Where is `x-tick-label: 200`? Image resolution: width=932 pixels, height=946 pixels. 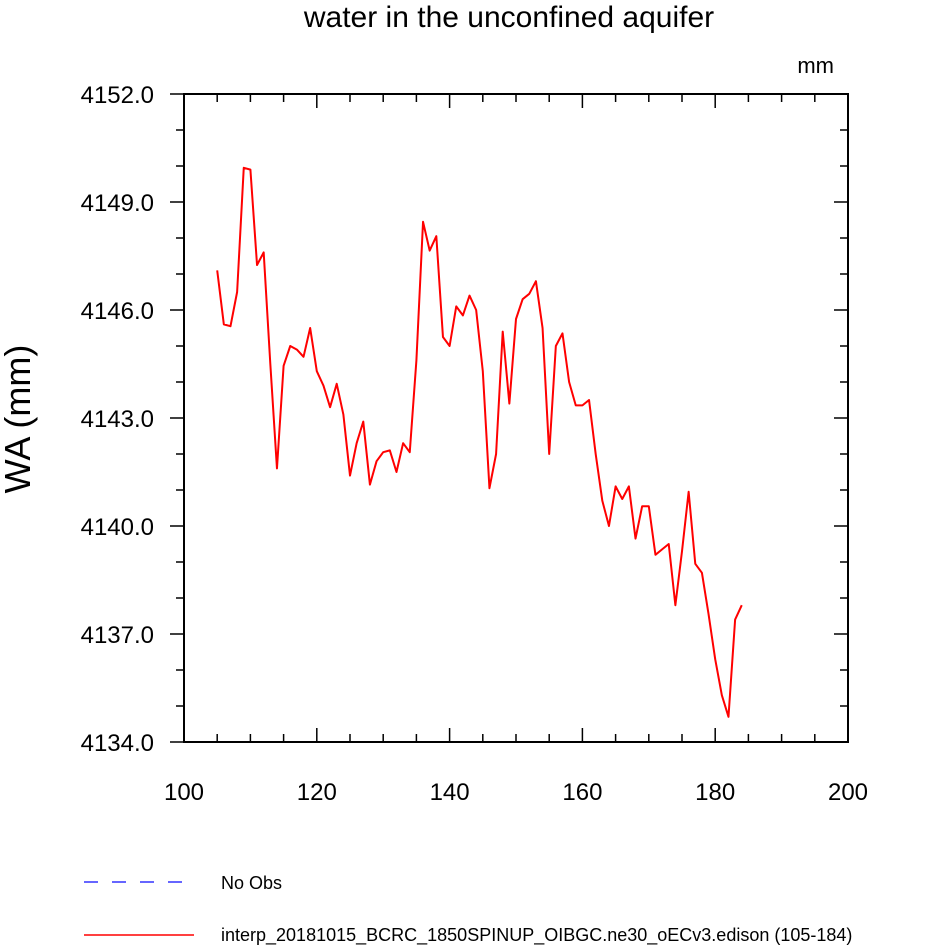 x-tick-label: 200 is located at coordinates (848, 792).